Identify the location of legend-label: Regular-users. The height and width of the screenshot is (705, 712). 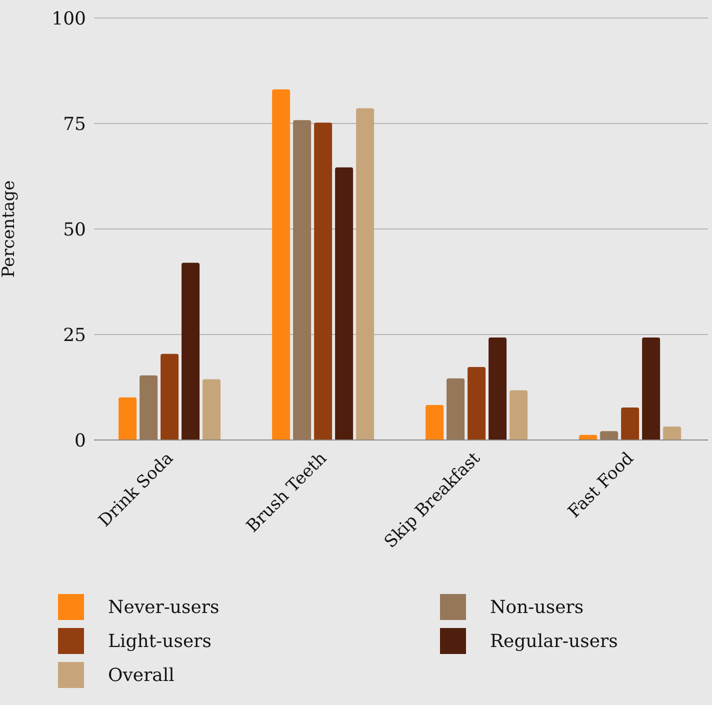
(554, 641).